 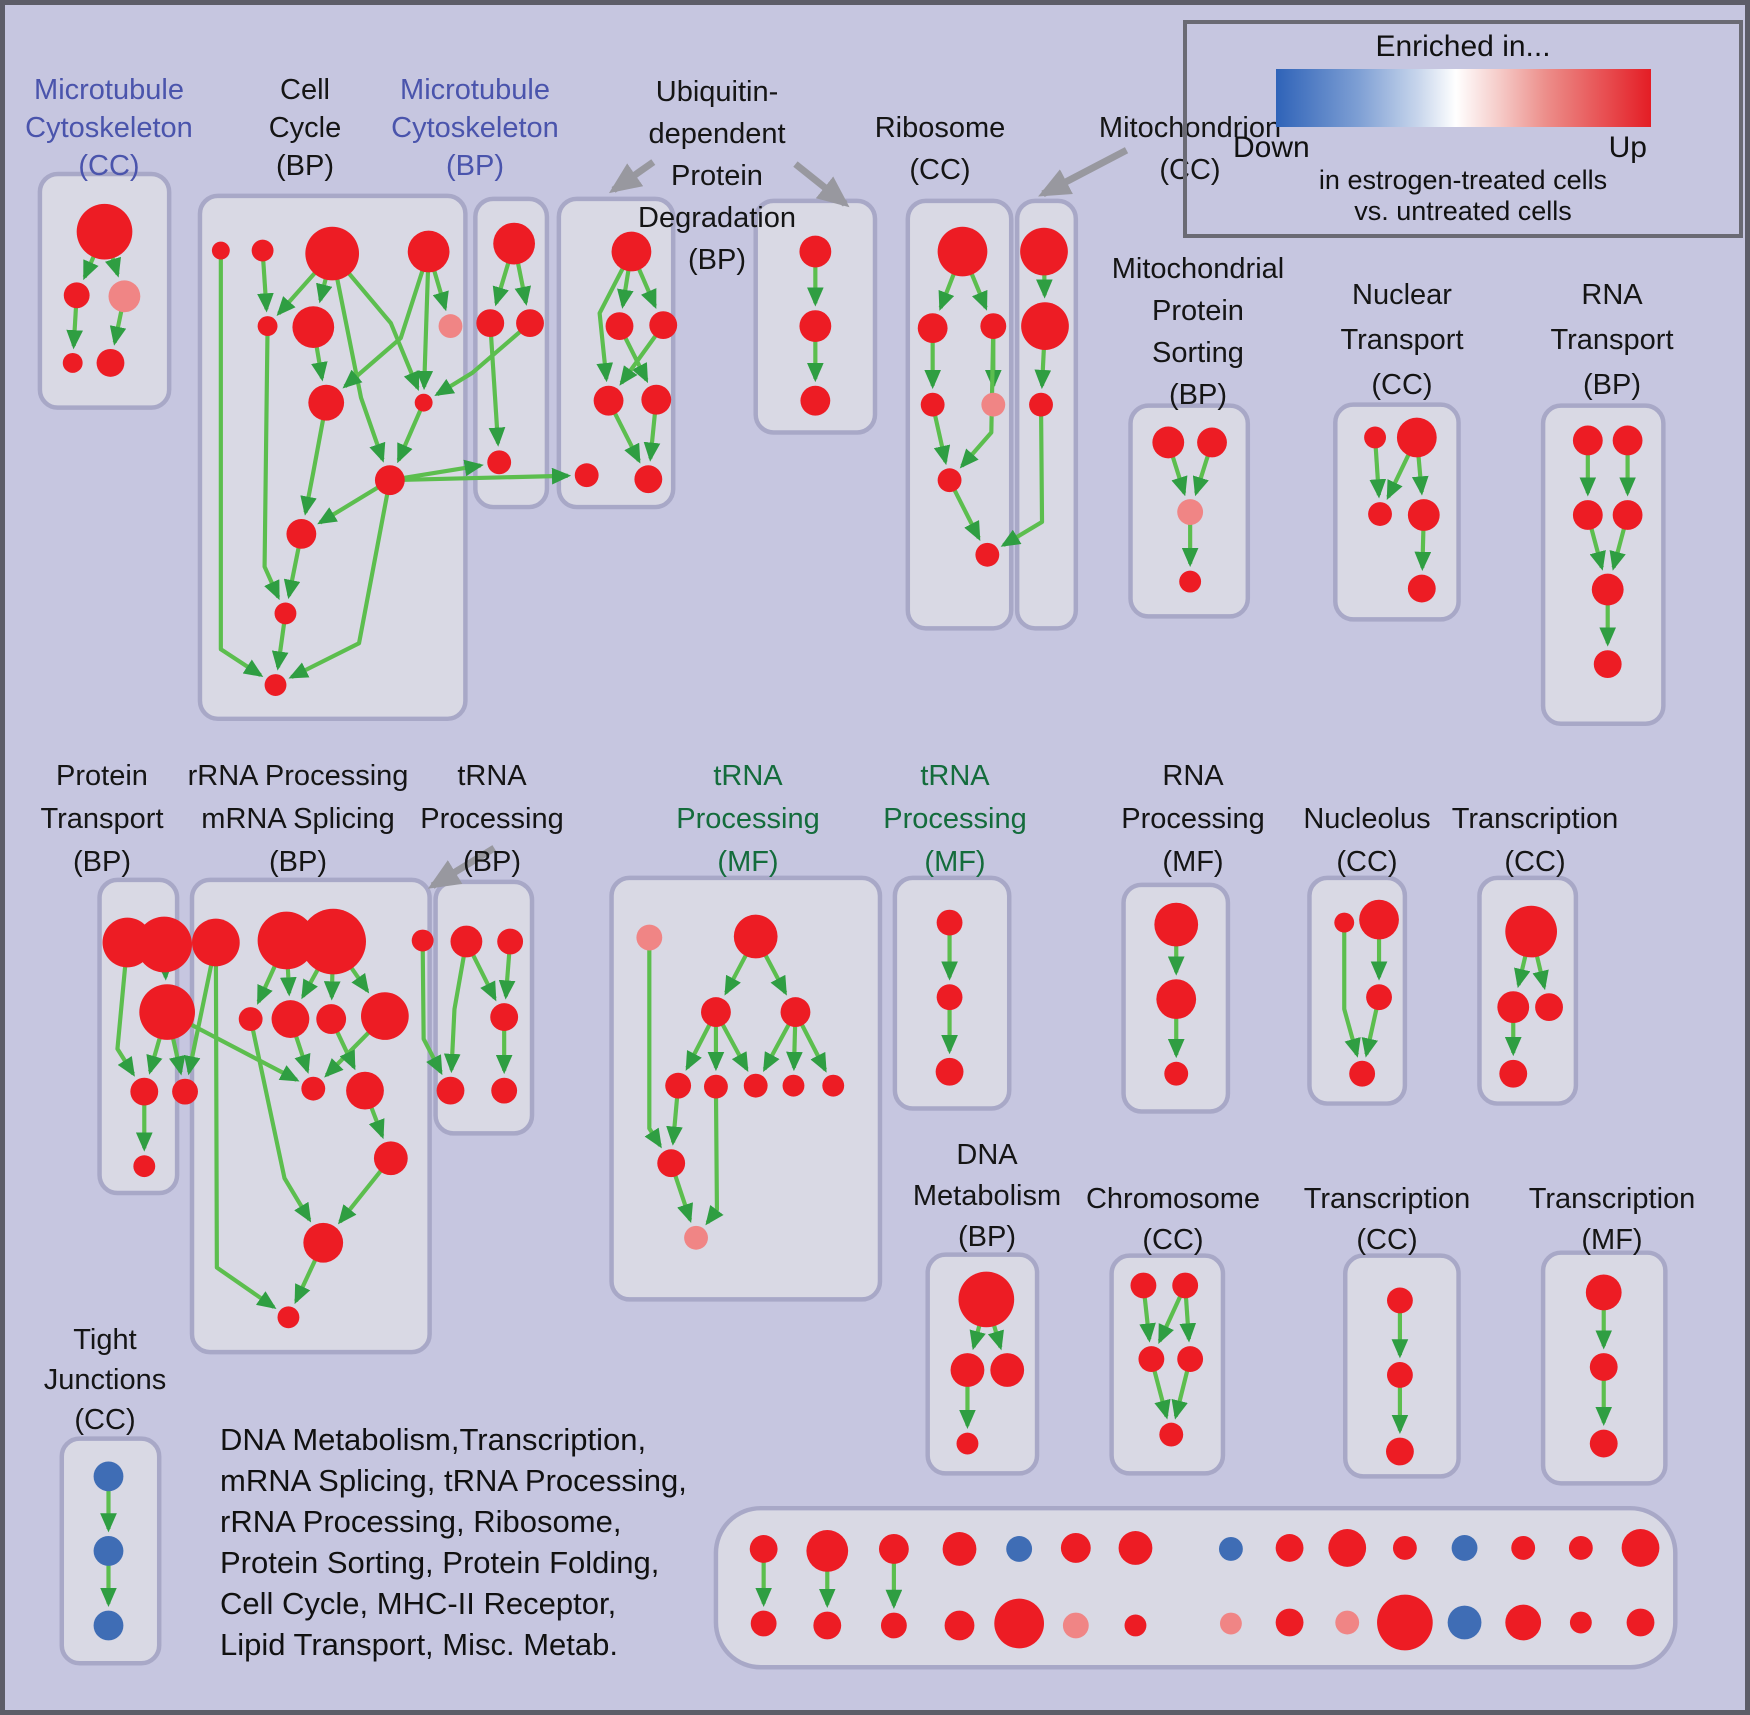 I want to click on ubiquitin-degradation-bp-box, so click(x=616, y=353).